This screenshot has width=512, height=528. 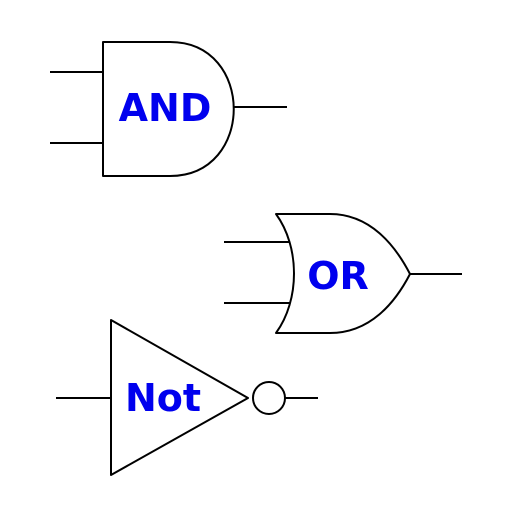 I want to click on and-gate-label: AND, so click(x=165, y=108).